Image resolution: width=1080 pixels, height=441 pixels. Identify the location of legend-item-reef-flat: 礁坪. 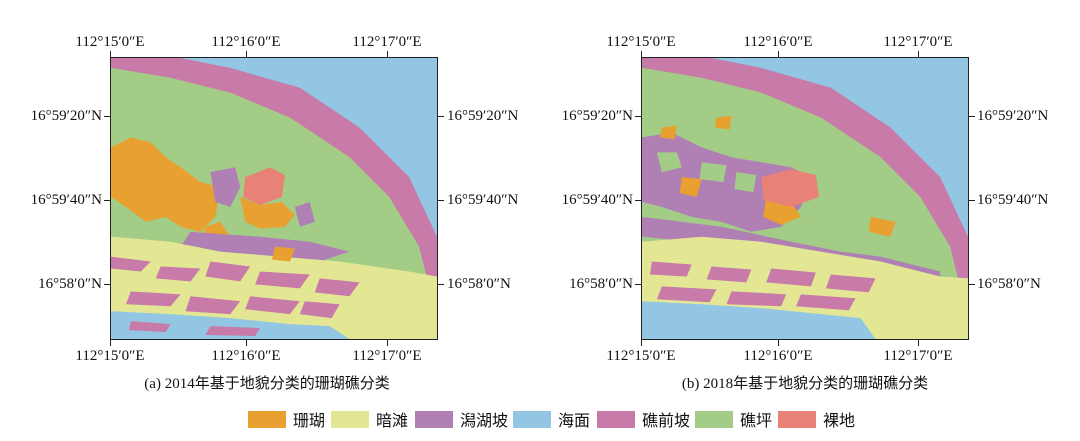
(733, 419).